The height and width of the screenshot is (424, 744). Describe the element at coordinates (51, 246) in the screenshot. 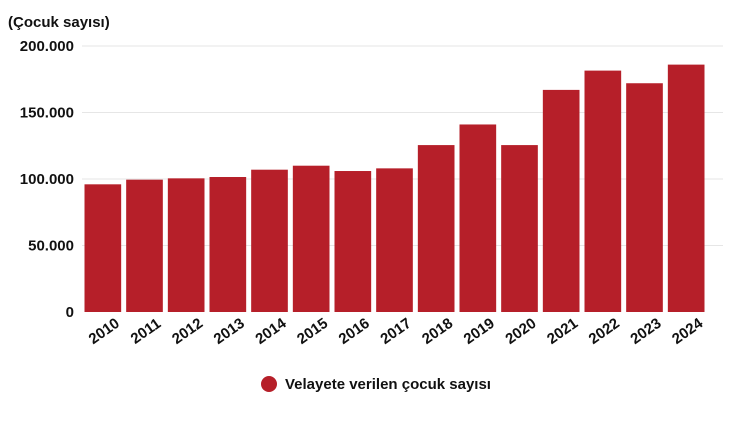

I see `y-tick-label: 50.000` at that location.